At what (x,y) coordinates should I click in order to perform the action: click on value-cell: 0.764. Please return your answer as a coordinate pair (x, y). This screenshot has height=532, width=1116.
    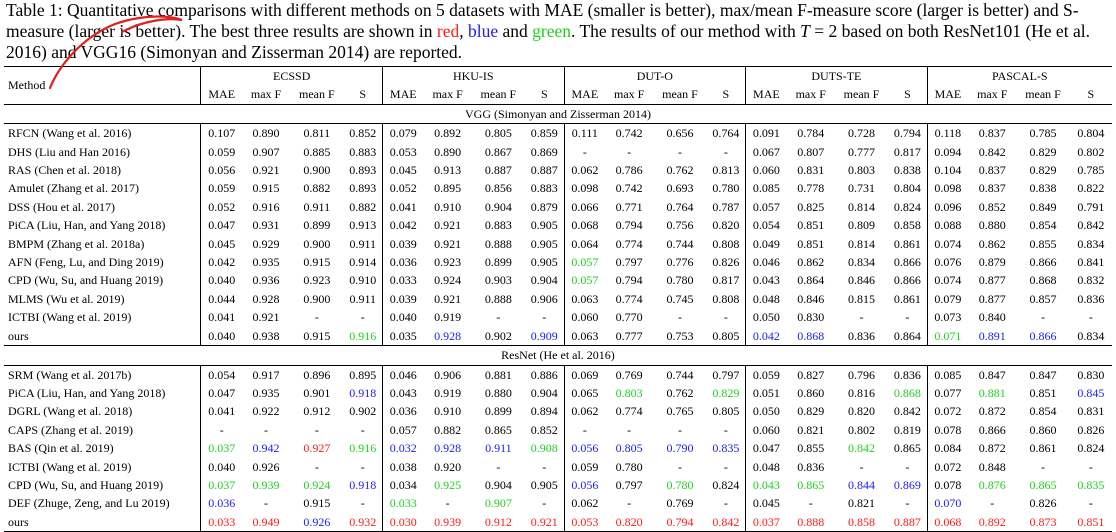
    Looking at the image, I should click on (680, 206).